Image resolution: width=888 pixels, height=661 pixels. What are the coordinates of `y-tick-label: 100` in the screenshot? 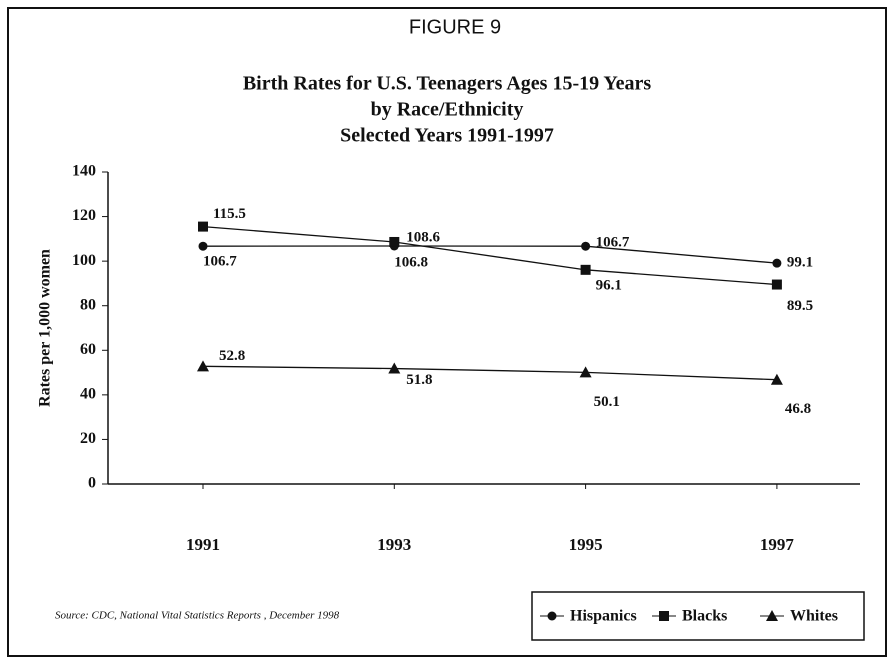 It's located at (84, 260).